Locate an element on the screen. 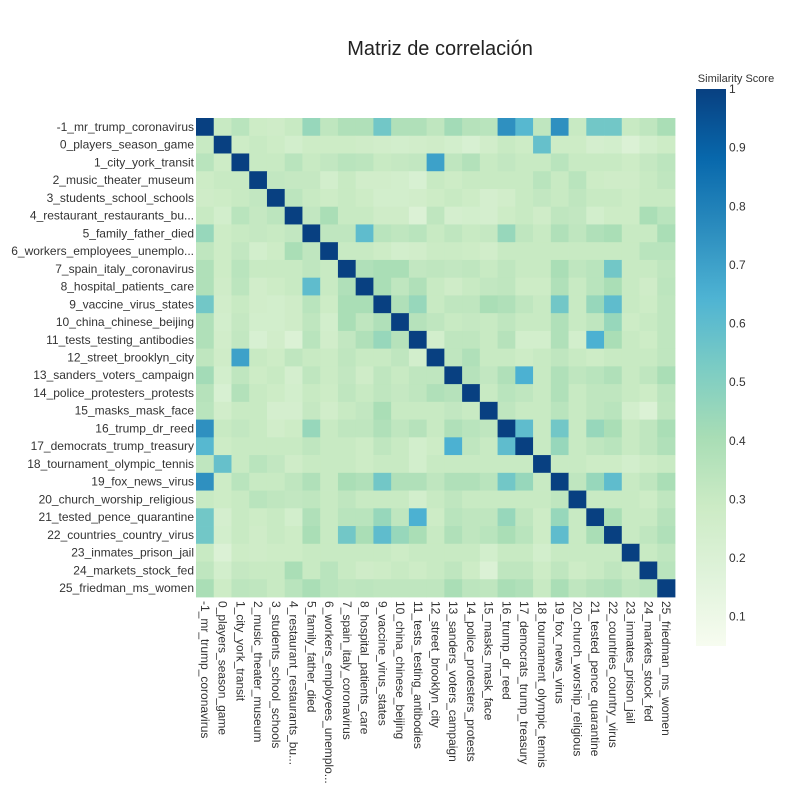 Image resolution: width=800 pixels, height=800 pixels. x-tick-label: 23_inmates_prison_jail is located at coordinates (631, 662).